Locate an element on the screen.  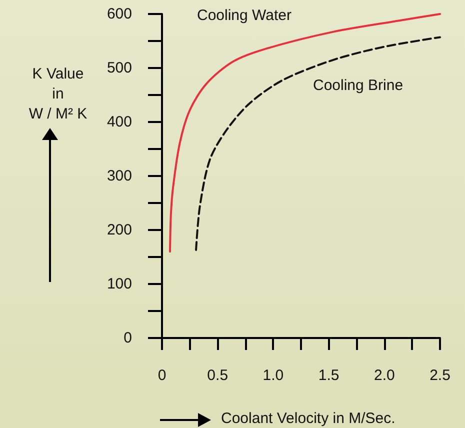
series-label: Cooling Water is located at coordinates (244, 15).